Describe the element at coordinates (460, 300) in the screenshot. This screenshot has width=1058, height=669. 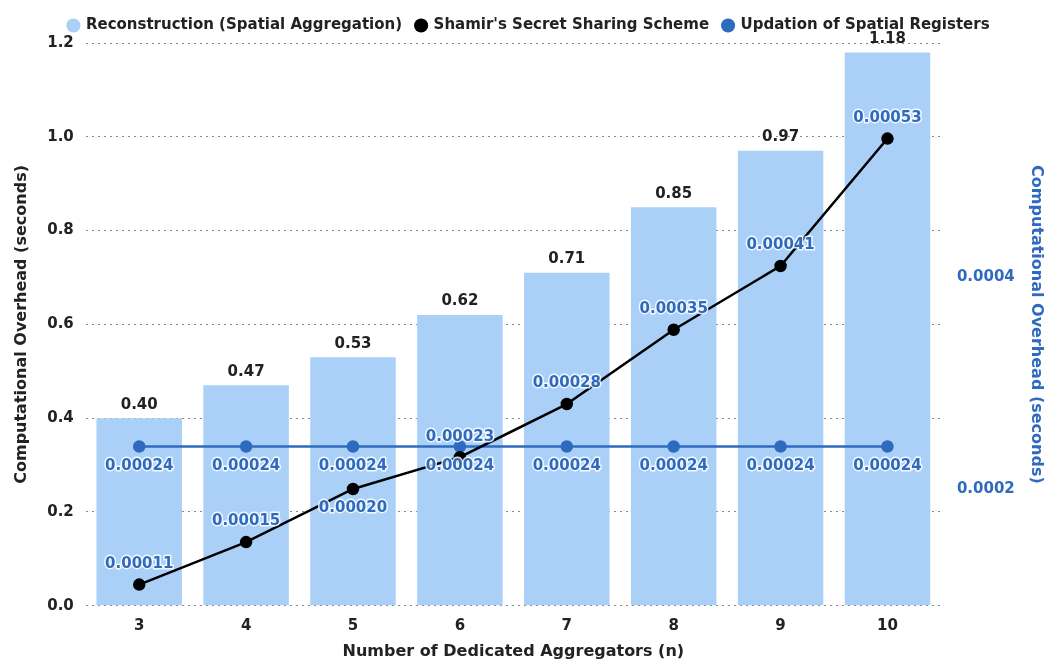
I see `data-label: 0.62` at that location.